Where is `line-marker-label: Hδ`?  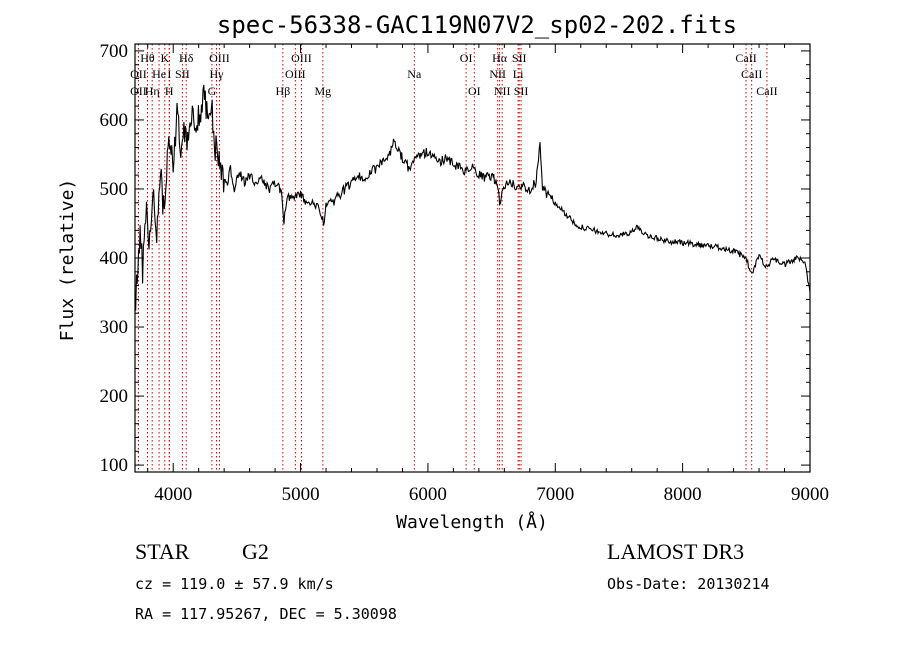 line-marker-label: Hδ is located at coordinates (186, 58).